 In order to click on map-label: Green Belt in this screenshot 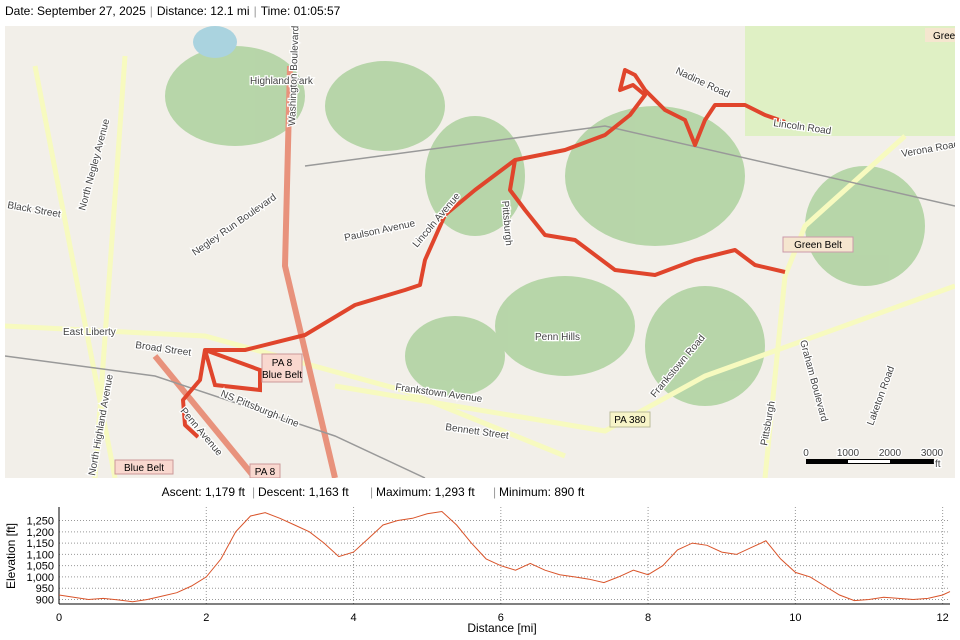, I will do `click(818, 245)`.